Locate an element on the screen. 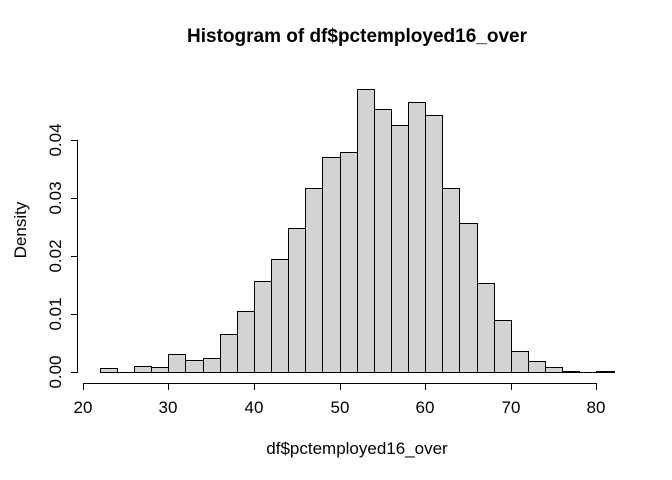  x-tick-label: 70 is located at coordinates (511, 407).